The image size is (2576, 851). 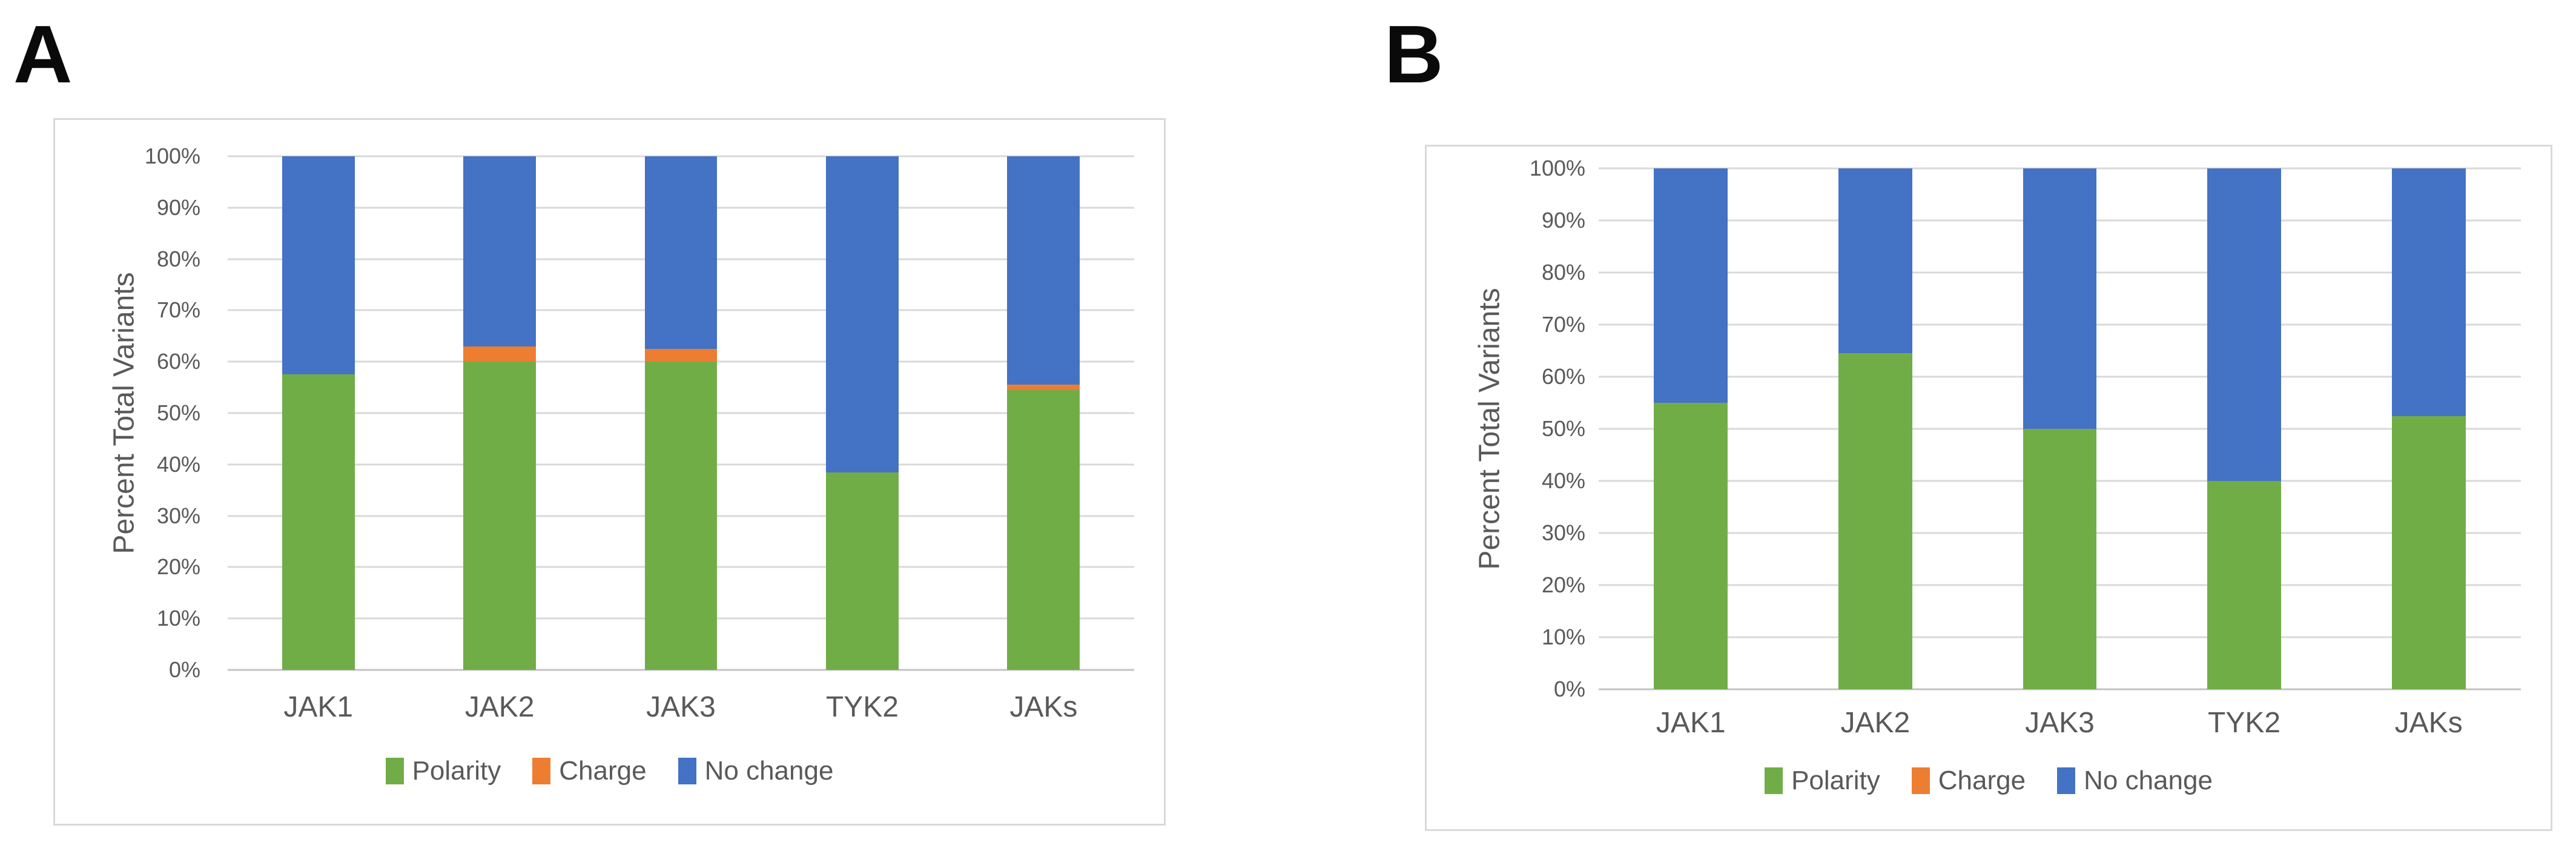 I want to click on chart-a-bar-jak3-segment-no-change, so click(x=681, y=252).